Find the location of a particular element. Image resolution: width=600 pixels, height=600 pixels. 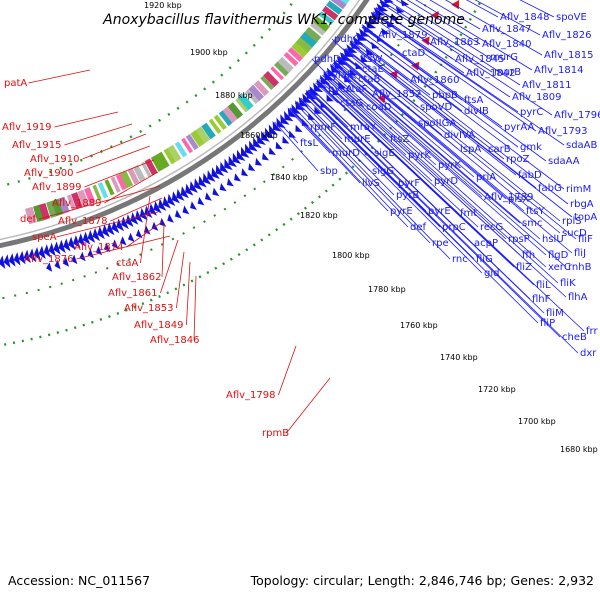

blue-gene-label: murD is located at coordinates (346, 153).